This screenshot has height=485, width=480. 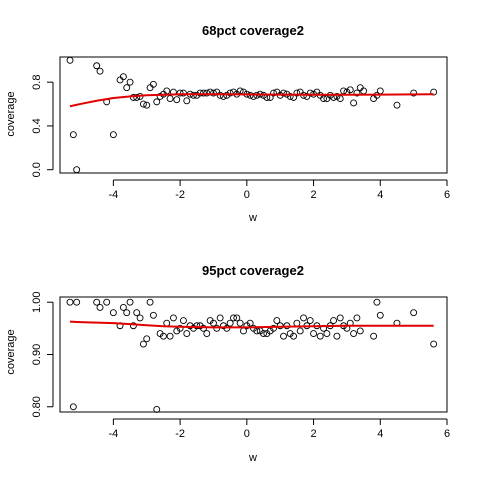 I want to click on chart-title: 68pct coverage2, so click(x=253, y=30).